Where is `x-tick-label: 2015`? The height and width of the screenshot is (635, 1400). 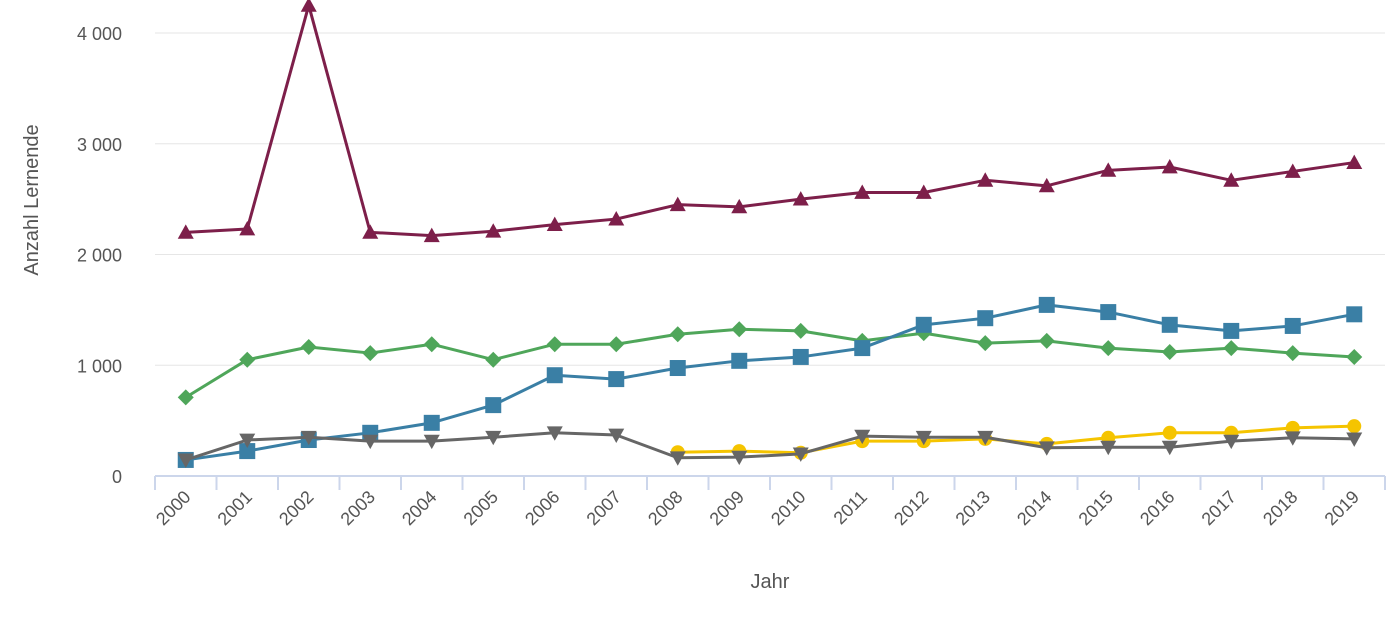
x-tick-label: 2015 is located at coordinates (1096, 508).